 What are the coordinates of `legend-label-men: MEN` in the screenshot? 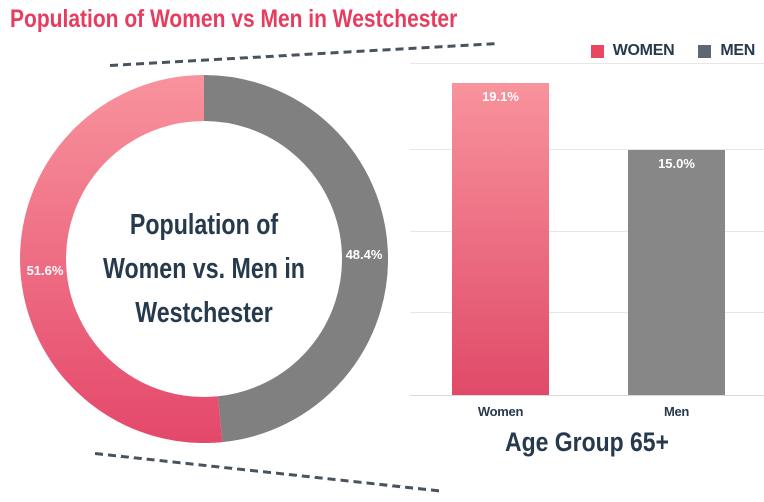 It's located at (737, 50).